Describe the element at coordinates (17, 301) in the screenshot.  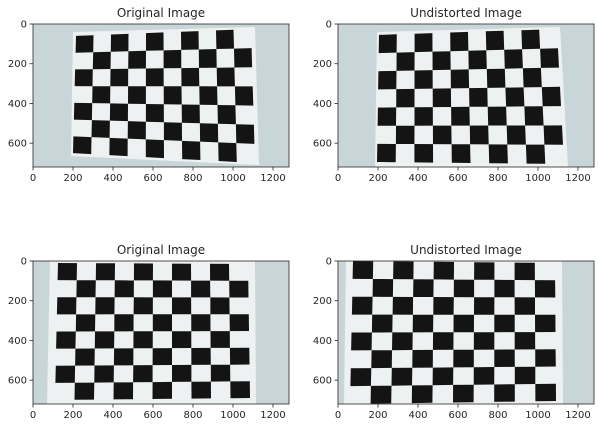
I see `y-tick-label: 200` at that location.